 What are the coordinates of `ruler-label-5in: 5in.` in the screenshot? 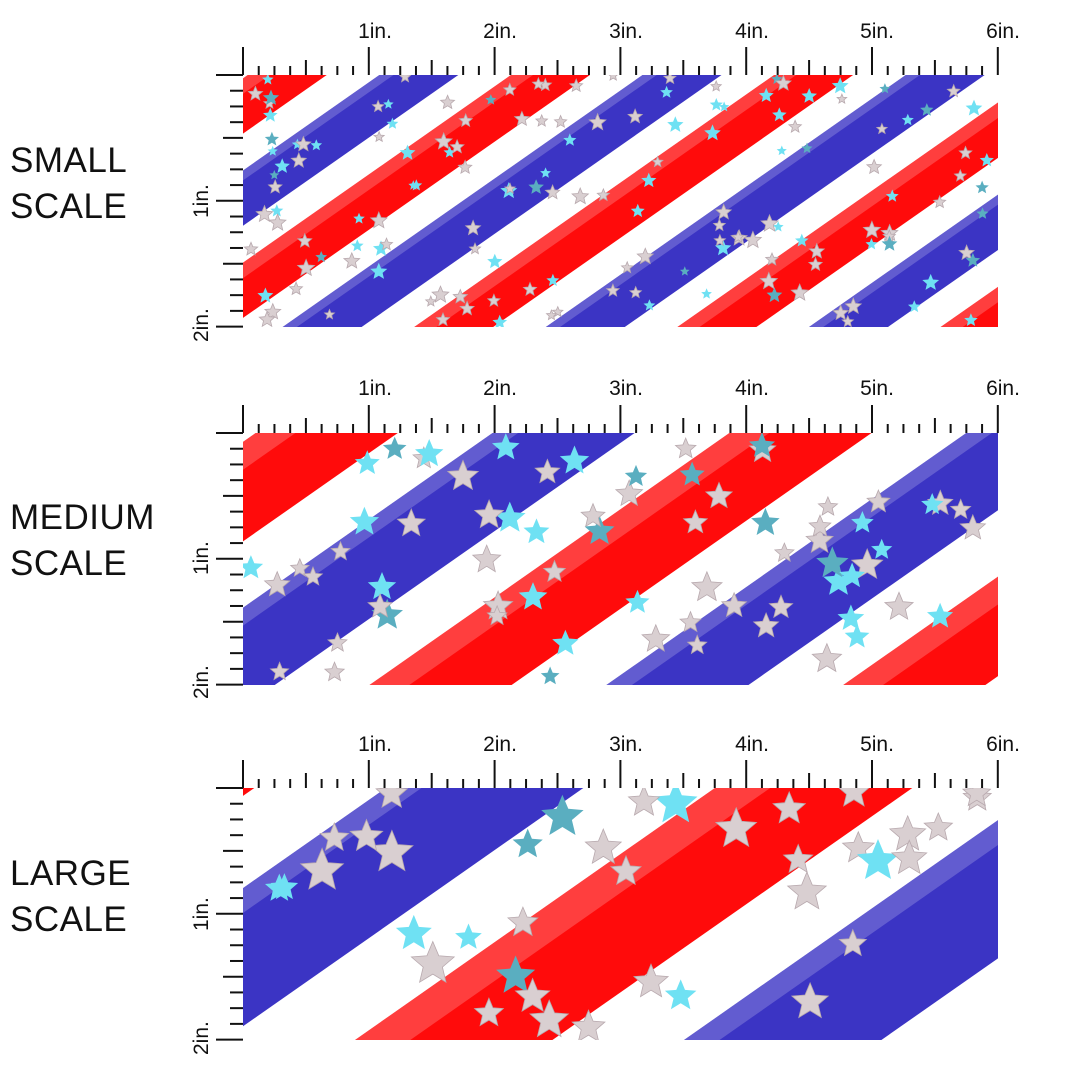 It's located at (877, 388).